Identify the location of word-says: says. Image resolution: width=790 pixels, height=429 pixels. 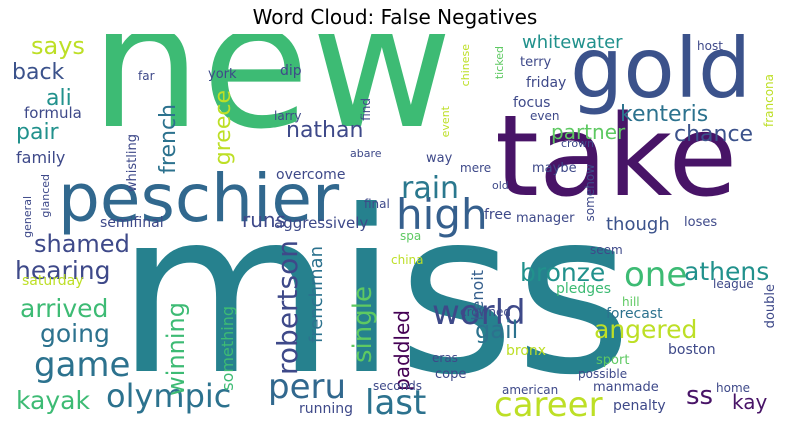
(58, 47).